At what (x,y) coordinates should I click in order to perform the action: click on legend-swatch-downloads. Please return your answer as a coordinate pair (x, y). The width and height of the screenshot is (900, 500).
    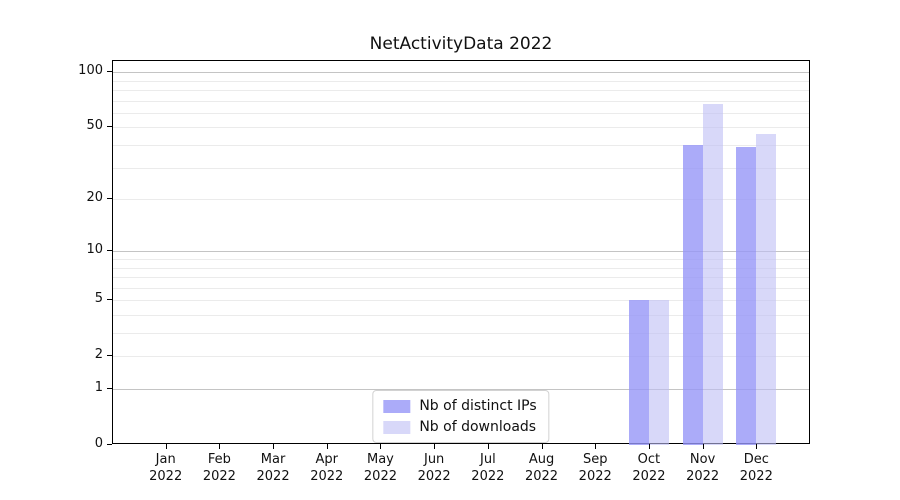
    Looking at the image, I should click on (397, 427).